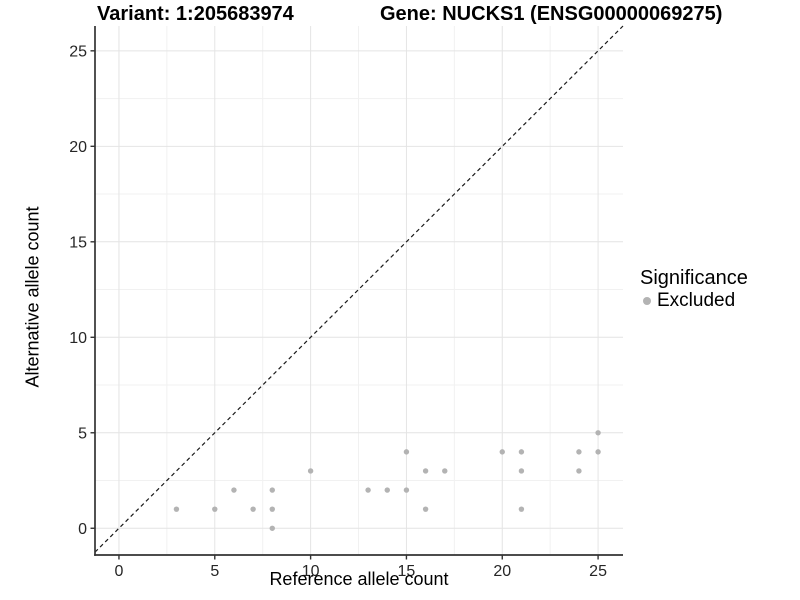 Image resolution: width=800 pixels, height=600 pixels. What do you see at coordinates (195, 14) in the screenshot?
I see `plot-title-variant: Variant: 1:205683974` at bounding box center [195, 14].